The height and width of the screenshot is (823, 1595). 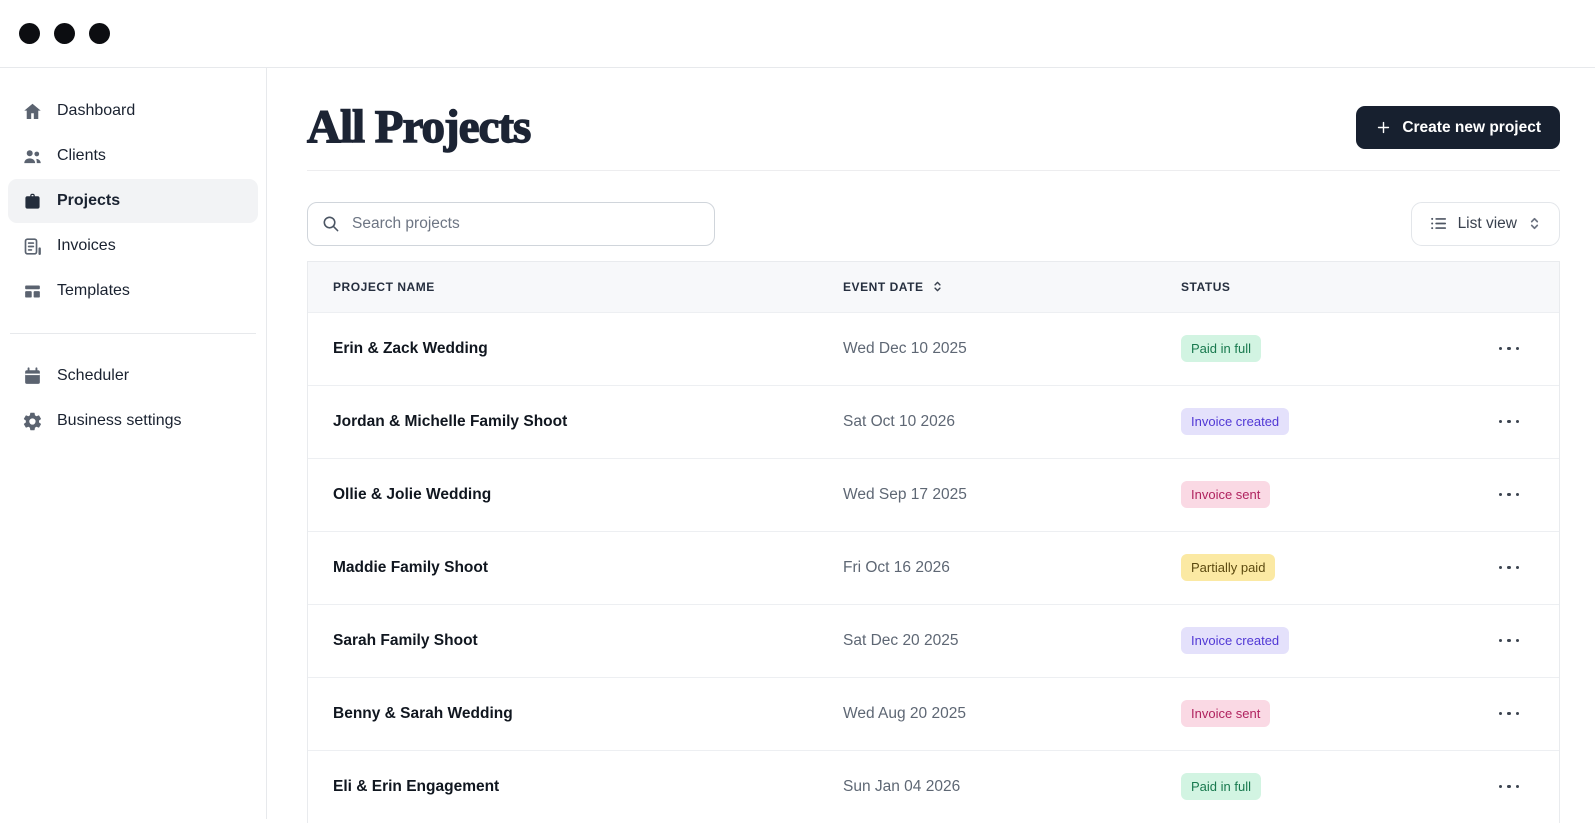 What do you see at coordinates (1471, 127) in the screenshot?
I see `create-button-label: Create new project` at bounding box center [1471, 127].